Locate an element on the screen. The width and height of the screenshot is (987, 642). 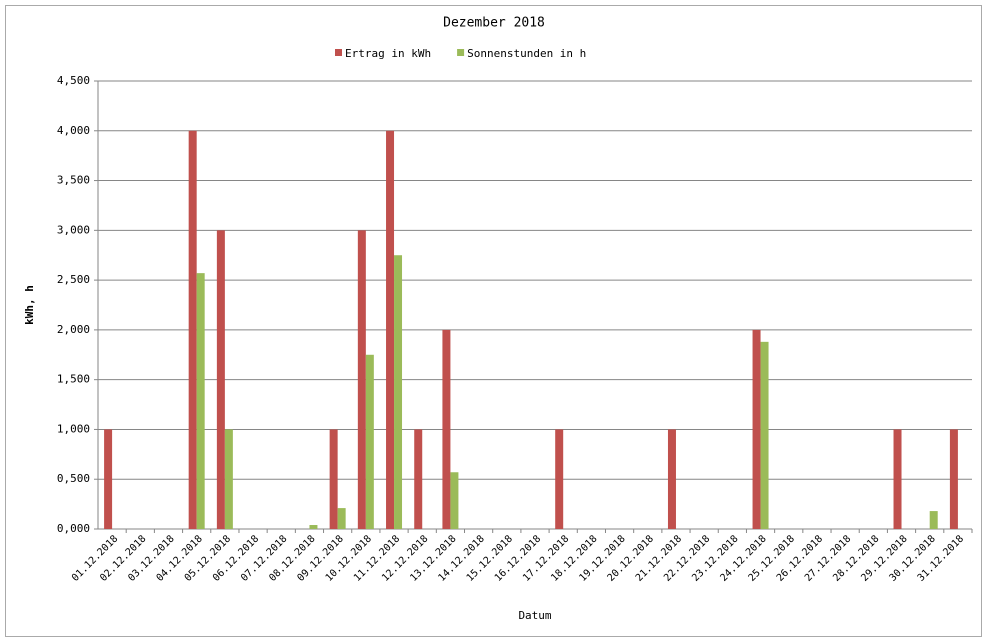
y-tick-label: 4,500 is located at coordinates (73, 80).